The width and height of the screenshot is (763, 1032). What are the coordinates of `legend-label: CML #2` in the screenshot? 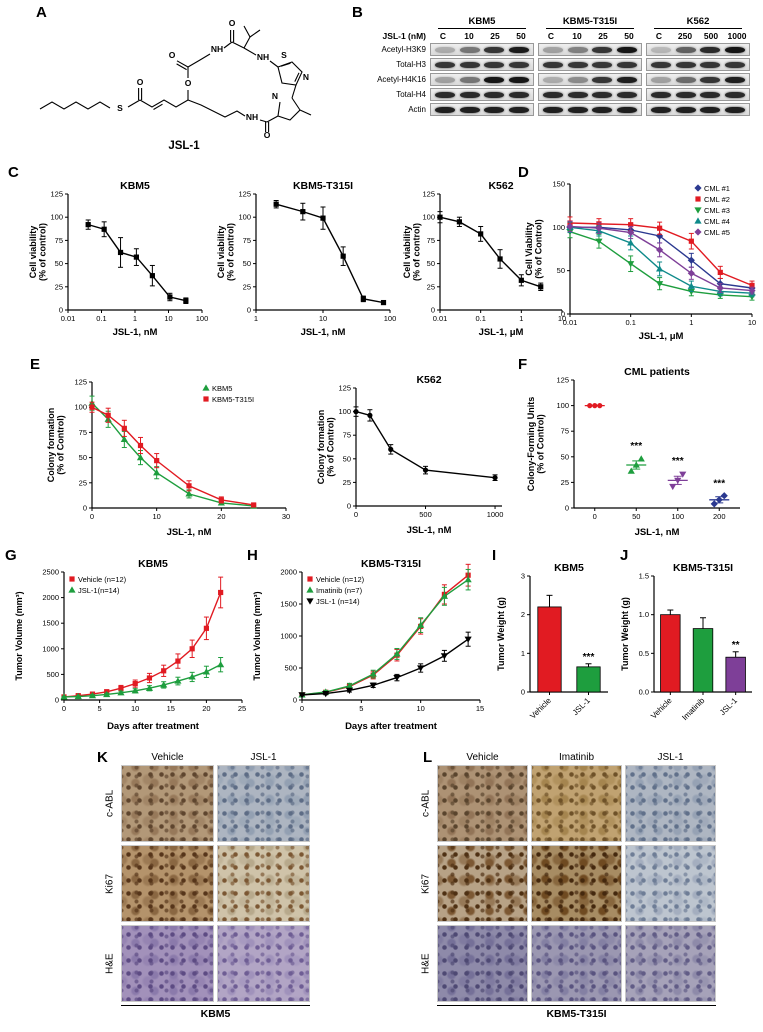 It's located at (717, 199).